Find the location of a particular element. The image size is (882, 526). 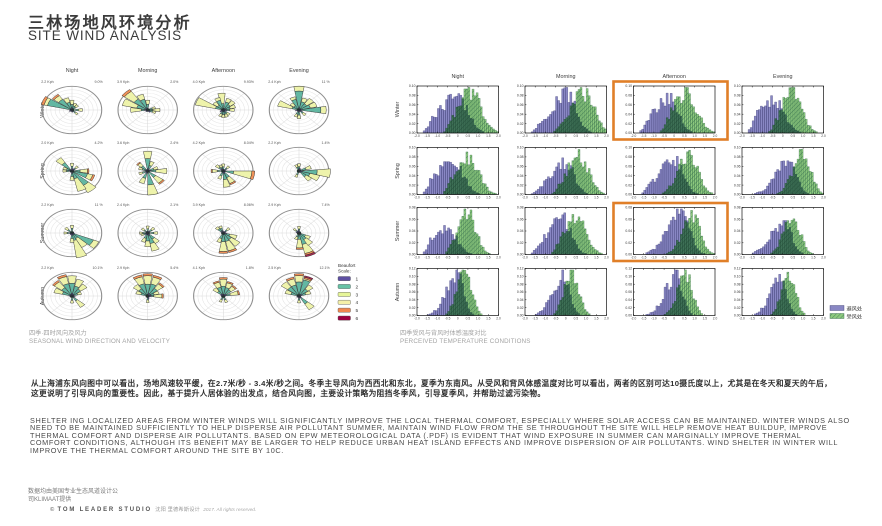

svg-text: 4.2 Kph is located at coordinates (199, 143).